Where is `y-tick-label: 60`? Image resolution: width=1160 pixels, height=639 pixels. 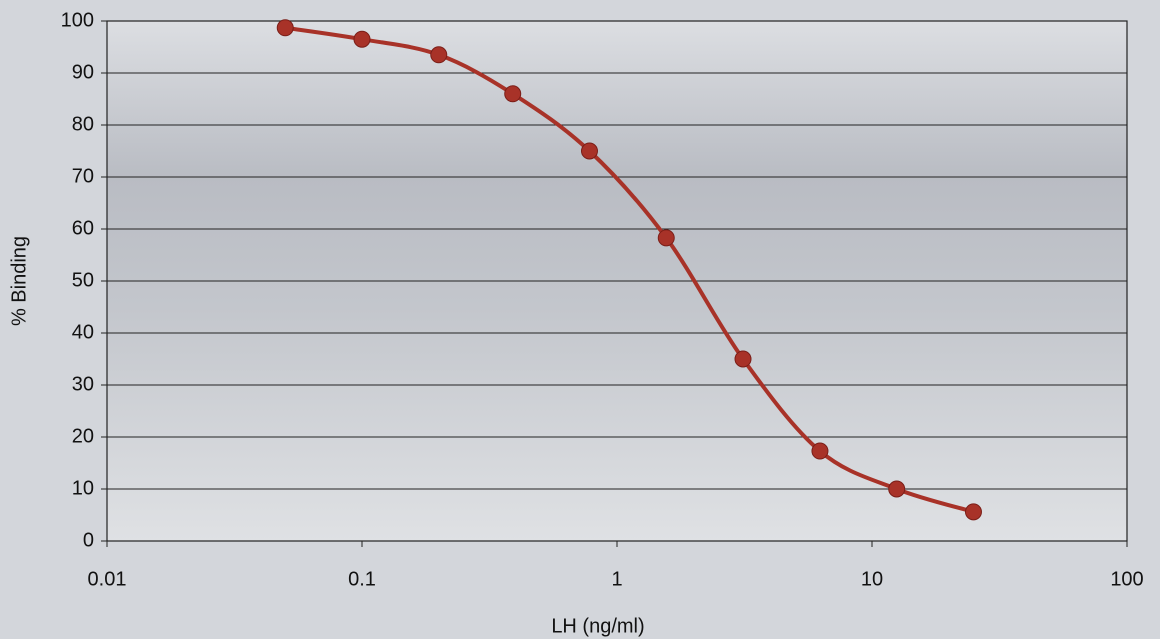
y-tick-label: 60 is located at coordinates (83, 228).